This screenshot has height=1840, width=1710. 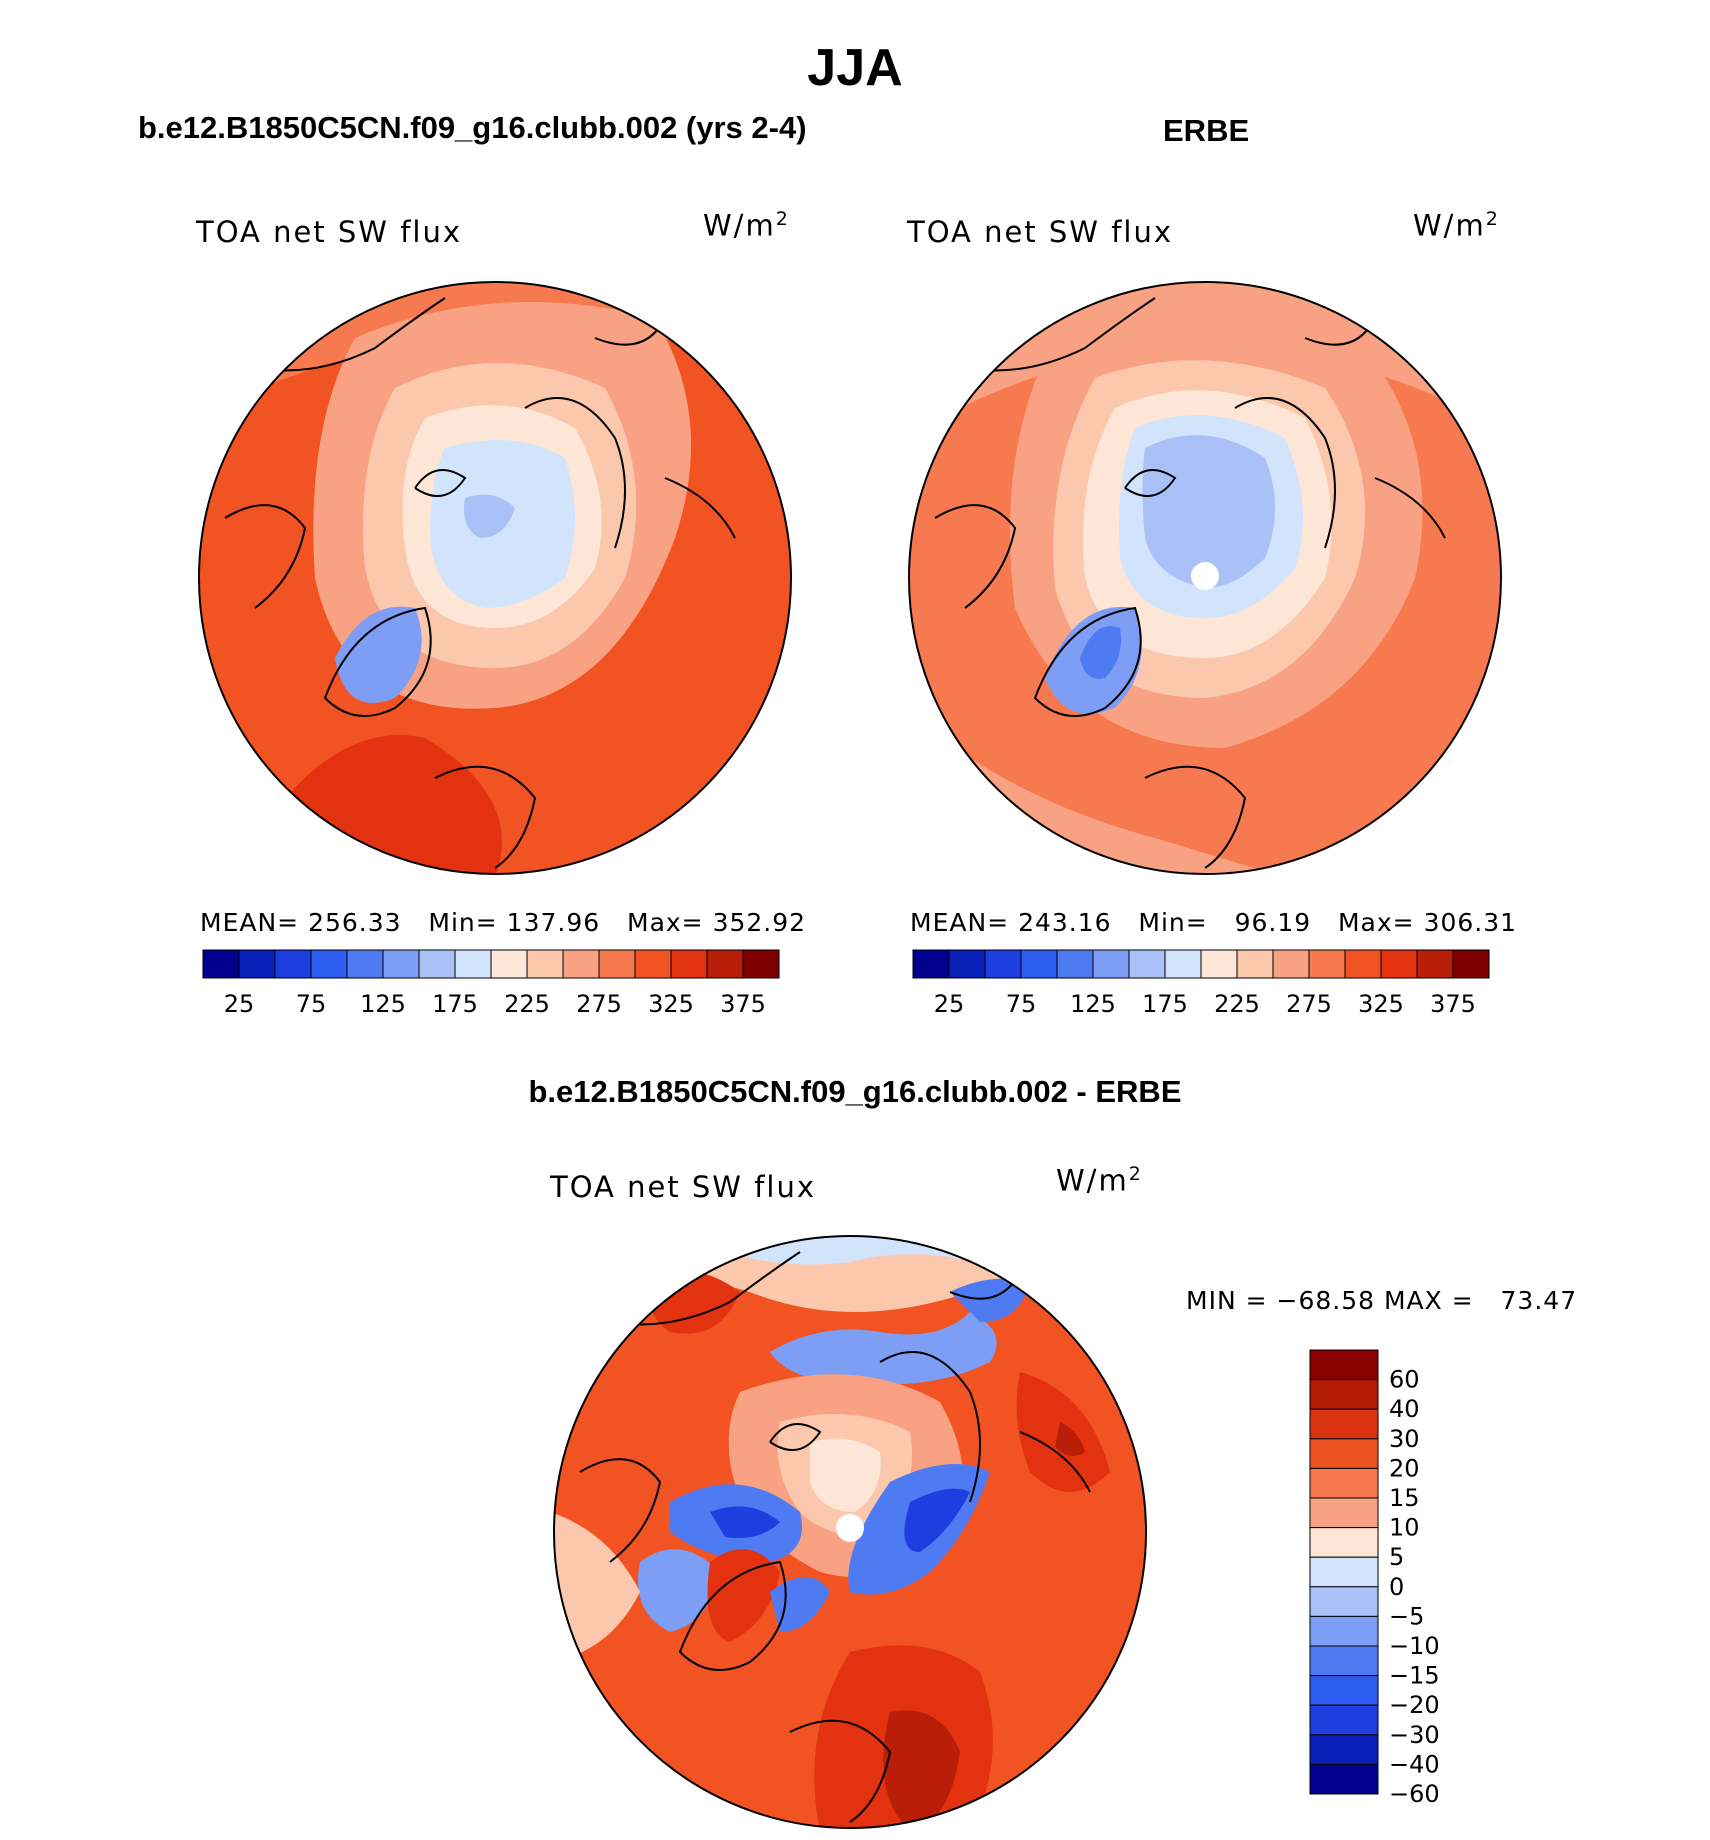 I want to click on season-title: JJA, so click(x=855, y=68).